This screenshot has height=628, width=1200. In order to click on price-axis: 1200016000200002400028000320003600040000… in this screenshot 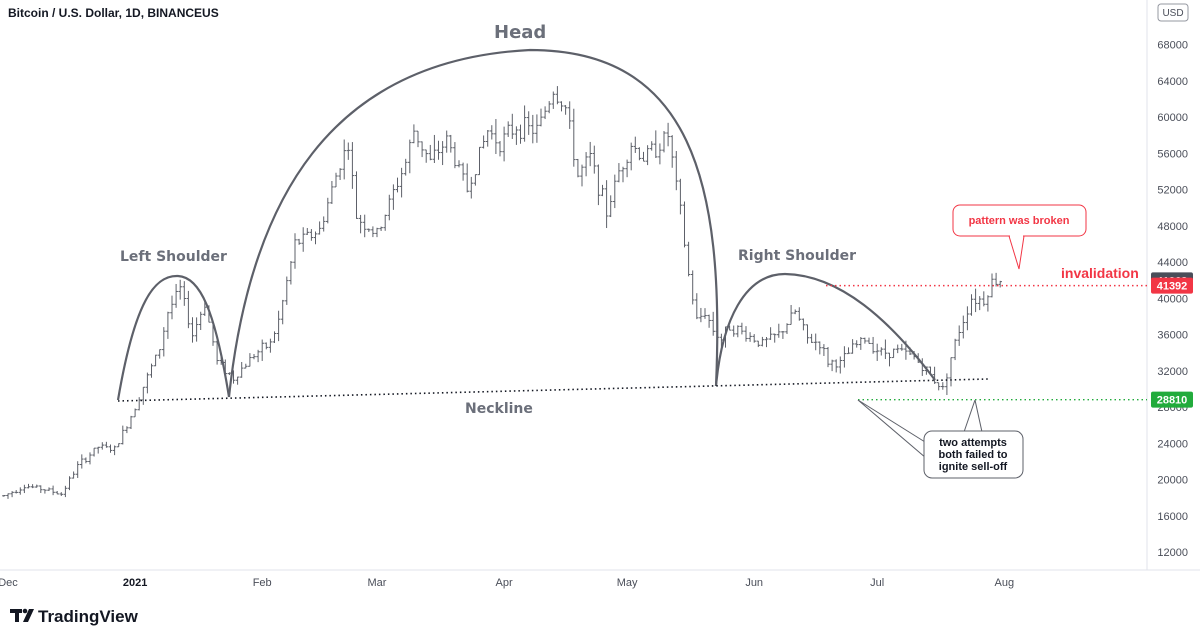, I will do `click(1172, 281)`.